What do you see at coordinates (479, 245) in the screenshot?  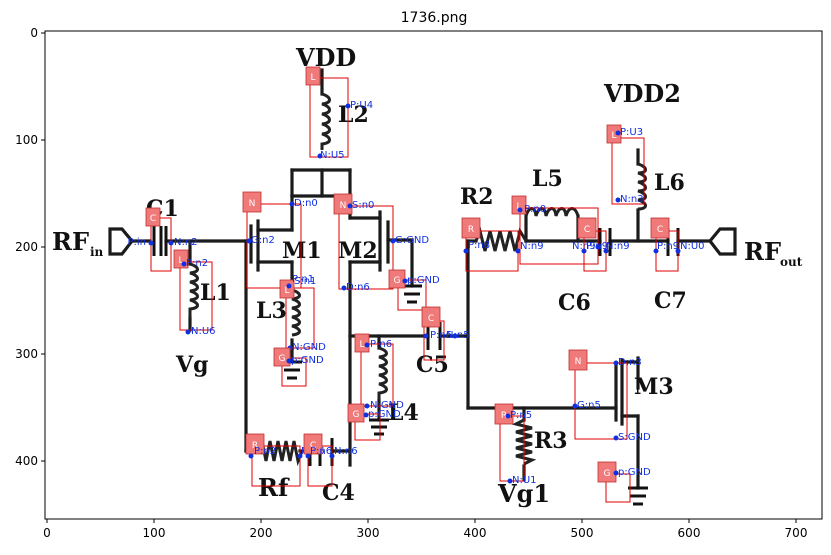 I see `svg-text: P:n8` at bounding box center [479, 245].